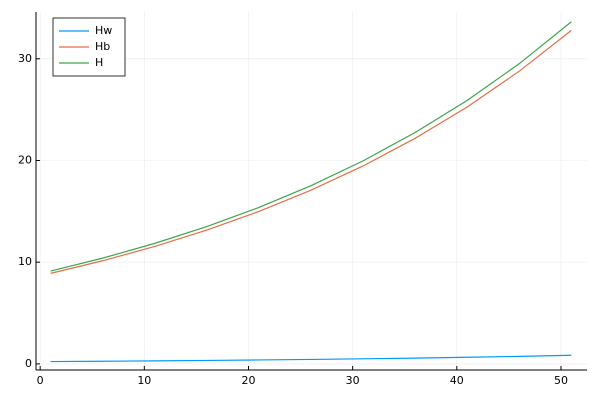  Describe the element at coordinates (144, 380) in the screenshot. I see `x-tick-label: 10` at that location.